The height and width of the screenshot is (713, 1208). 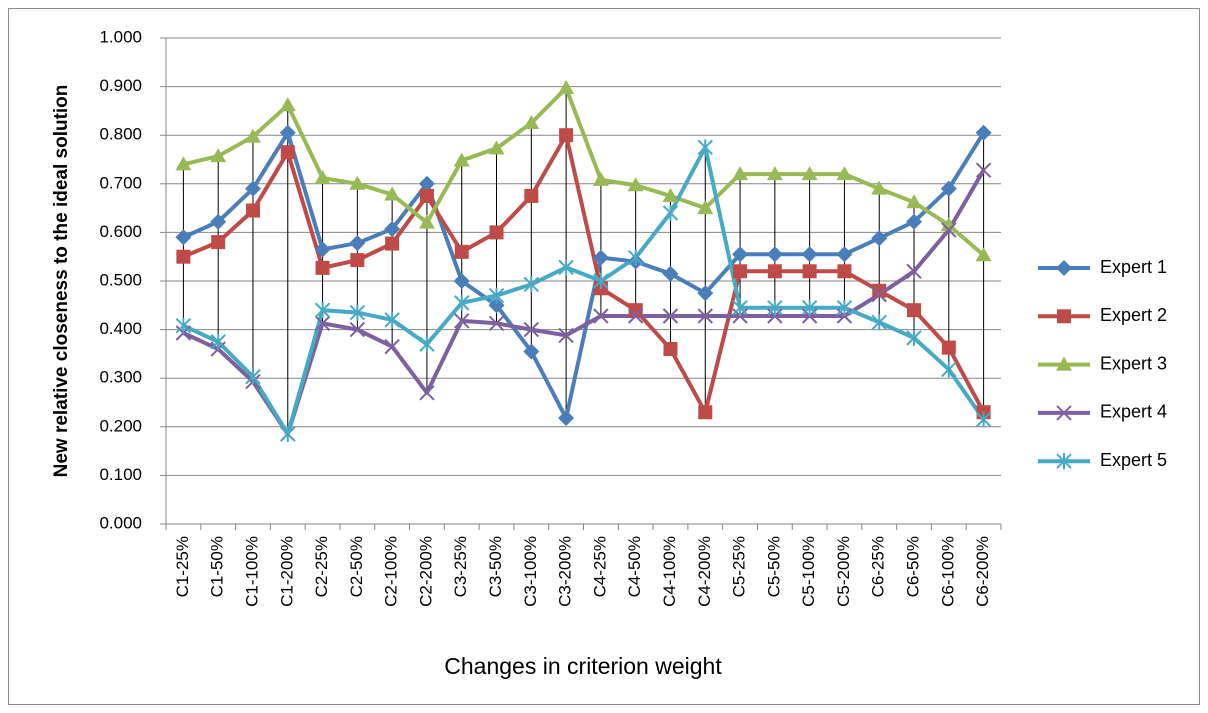 I want to click on legend-label: Expert 1, so click(x=1133, y=267).